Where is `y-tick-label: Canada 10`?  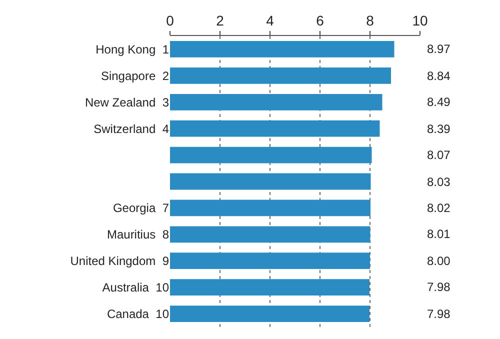 y-tick-label: Canada 10 is located at coordinates (138, 313).